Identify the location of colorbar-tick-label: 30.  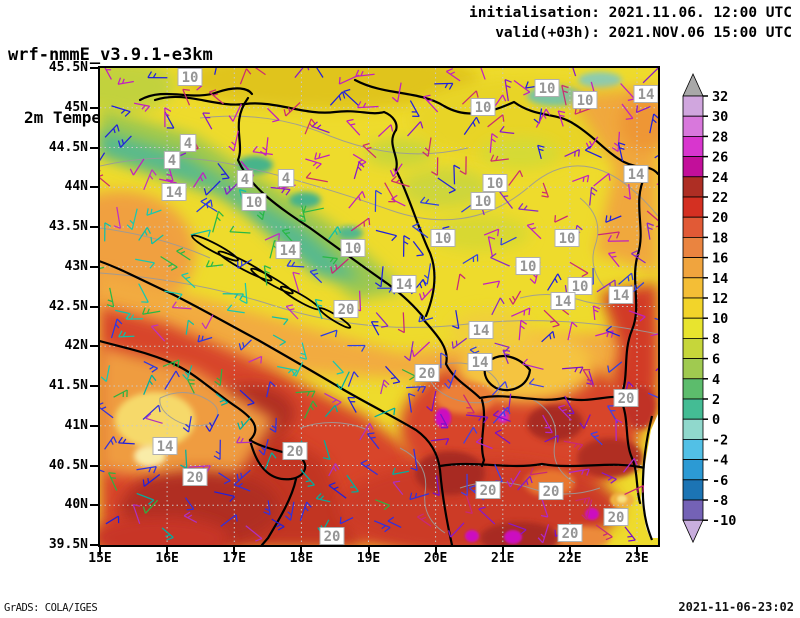
(720, 117).